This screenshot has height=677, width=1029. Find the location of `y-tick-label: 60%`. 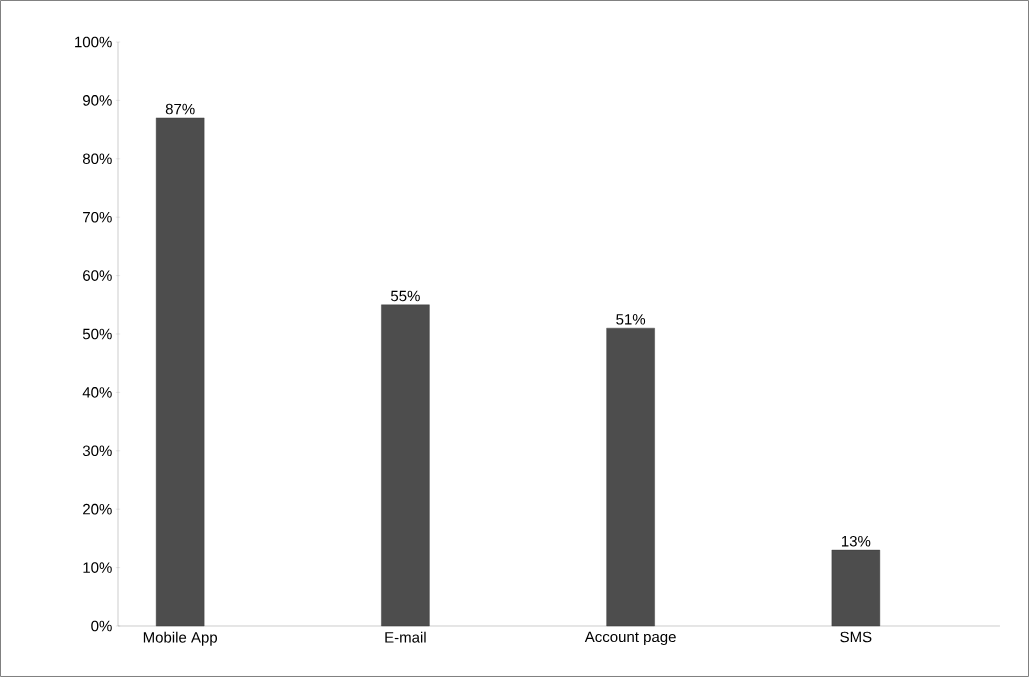

y-tick-label: 60% is located at coordinates (97, 275).